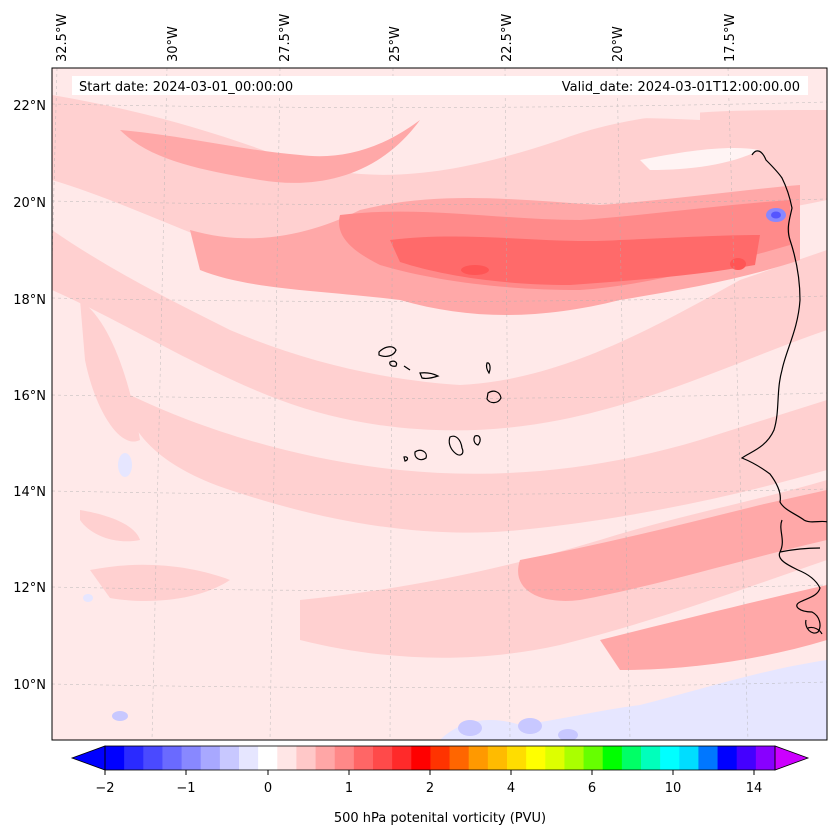  What do you see at coordinates (754, 788) in the screenshot?
I see `colorbar-tick-label: 14` at bounding box center [754, 788].